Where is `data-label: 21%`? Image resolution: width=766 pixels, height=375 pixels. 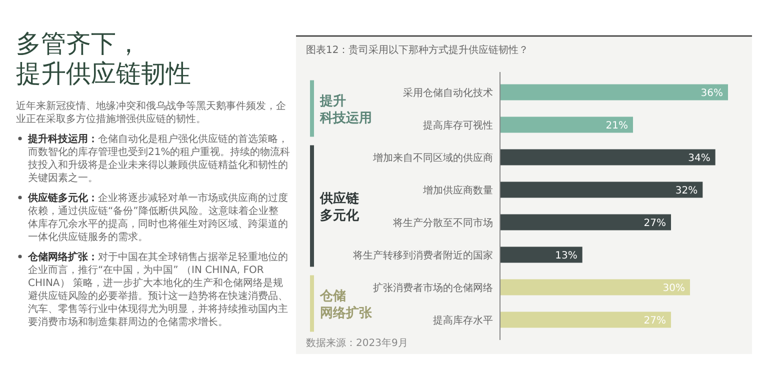 data-label: 21% is located at coordinates (617, 126).